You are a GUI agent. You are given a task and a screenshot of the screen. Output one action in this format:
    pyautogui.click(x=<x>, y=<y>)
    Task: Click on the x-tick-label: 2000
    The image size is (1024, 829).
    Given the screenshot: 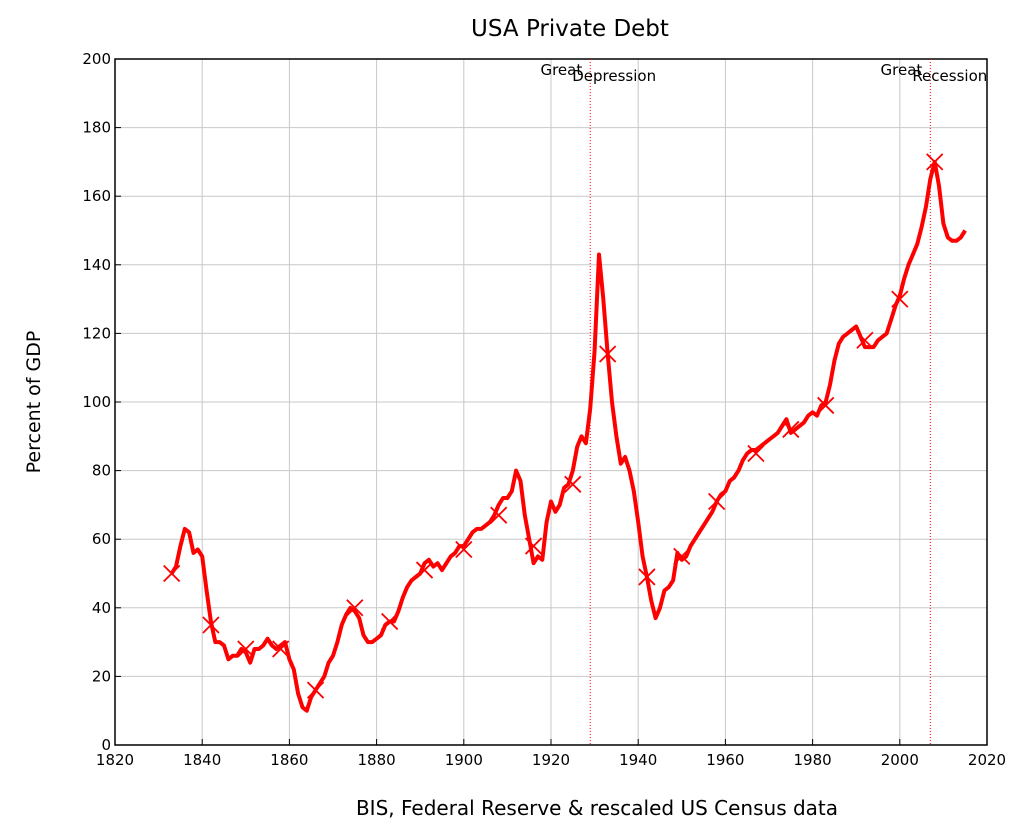 What is the action you would take?
    pyautogui.click(x=900, y=760)
    